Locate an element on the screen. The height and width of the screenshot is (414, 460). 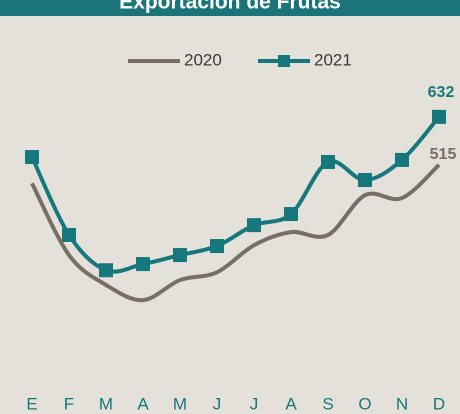
value-label: 515 is located at coordinates (443, 154).